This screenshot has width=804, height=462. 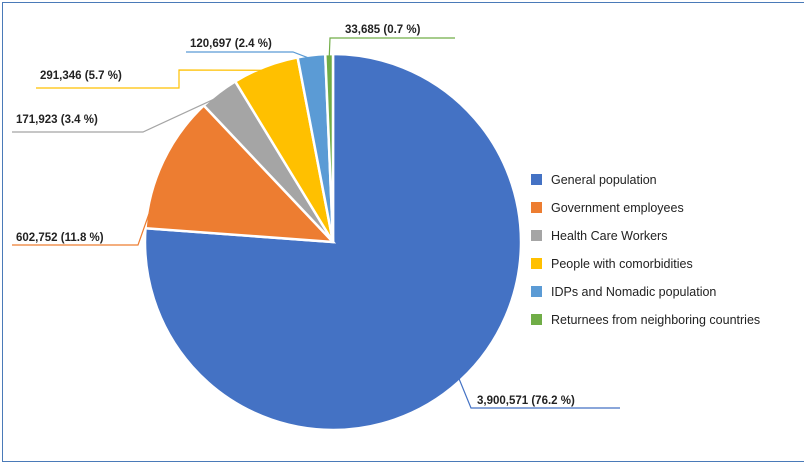 What do you see at coordinates (633, 292) in the screenshot?
I see `legend-label-idps-and-nomadic-population: IDPs and Nomadic population` at bounding box center [633, 292].